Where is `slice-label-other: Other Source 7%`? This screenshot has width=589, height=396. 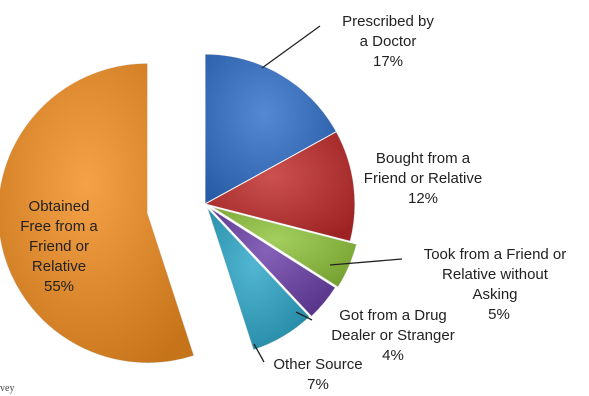 slice-label-other: Other Source 7% is located at coordinates (318, 375).